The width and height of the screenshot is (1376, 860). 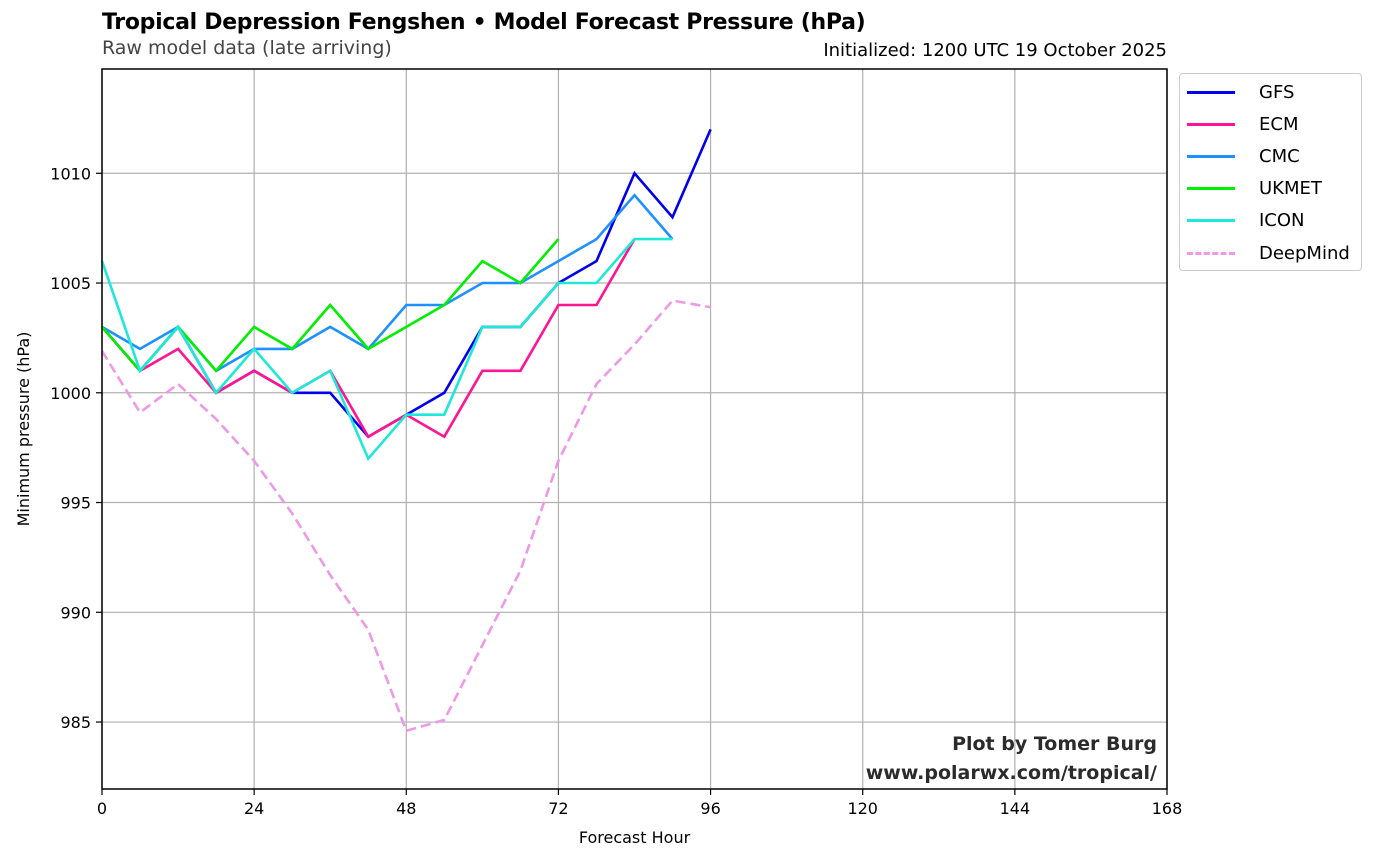 What do you see at coordinates (75, 612) in the screenshot?
I see `y-tick-label: 990` at bounding box center [75, 612].